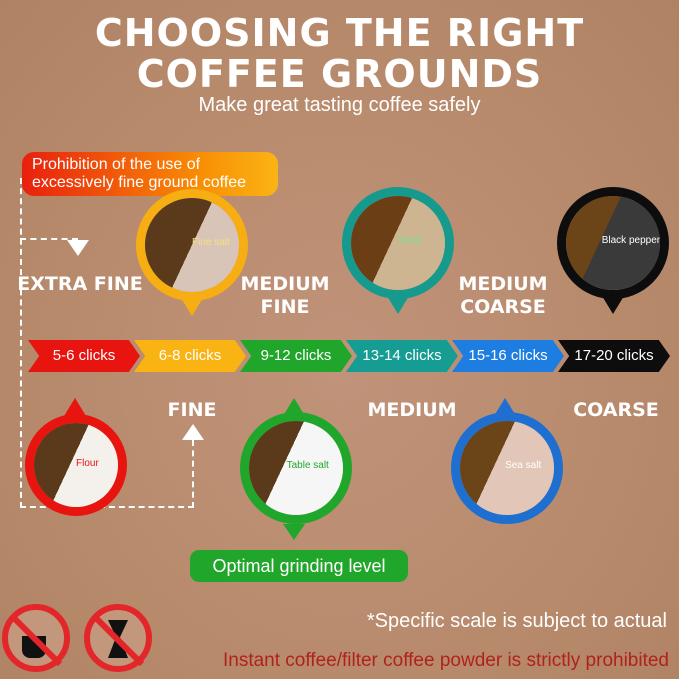 This screenshot has width=679, height=679. I want to click on clicks-segment: 13-14 clicks, so click(402, 356).